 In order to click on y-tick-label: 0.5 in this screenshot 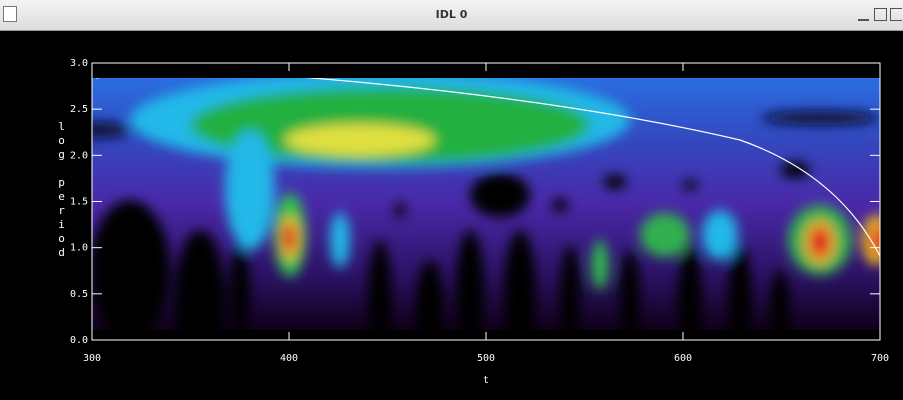, I will do `click(79, 294)`.